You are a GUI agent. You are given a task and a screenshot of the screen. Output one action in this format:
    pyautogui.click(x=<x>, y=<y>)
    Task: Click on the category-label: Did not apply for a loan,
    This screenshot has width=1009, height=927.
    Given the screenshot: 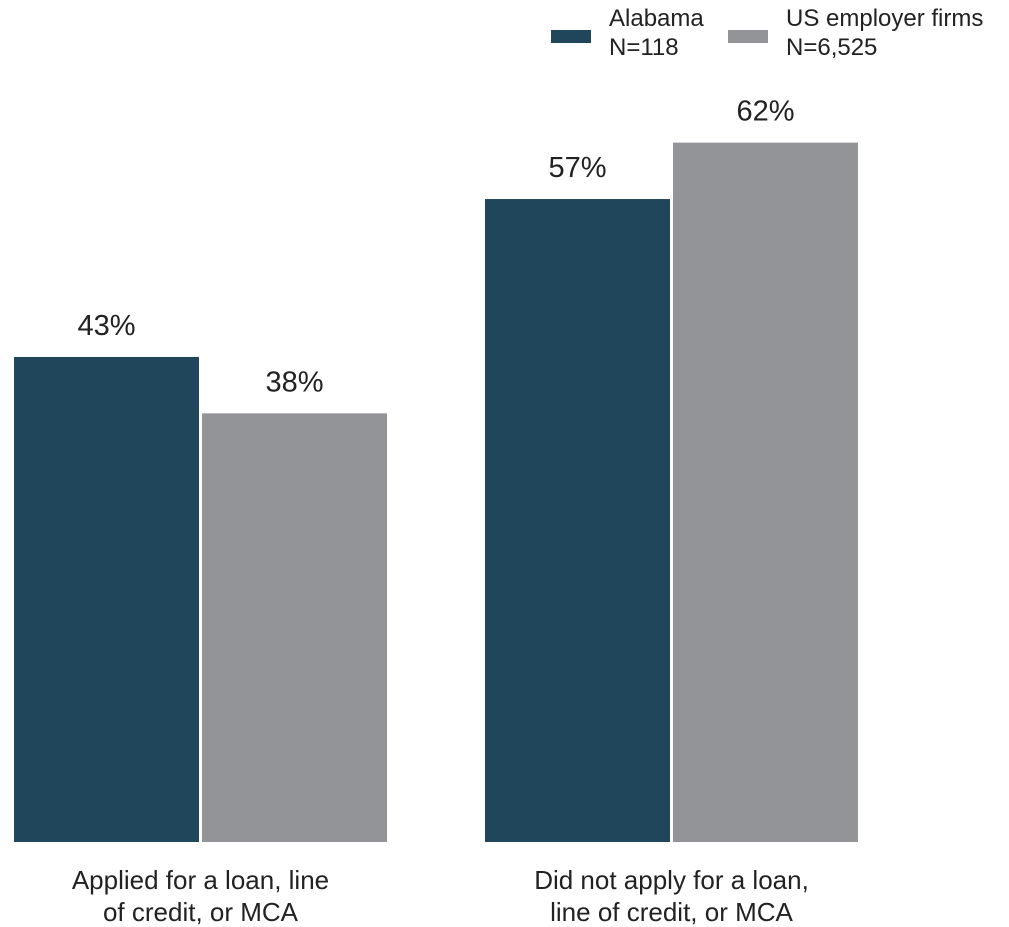 What is the action you would take?
    pyautogui.click(x=671, y=880)
    